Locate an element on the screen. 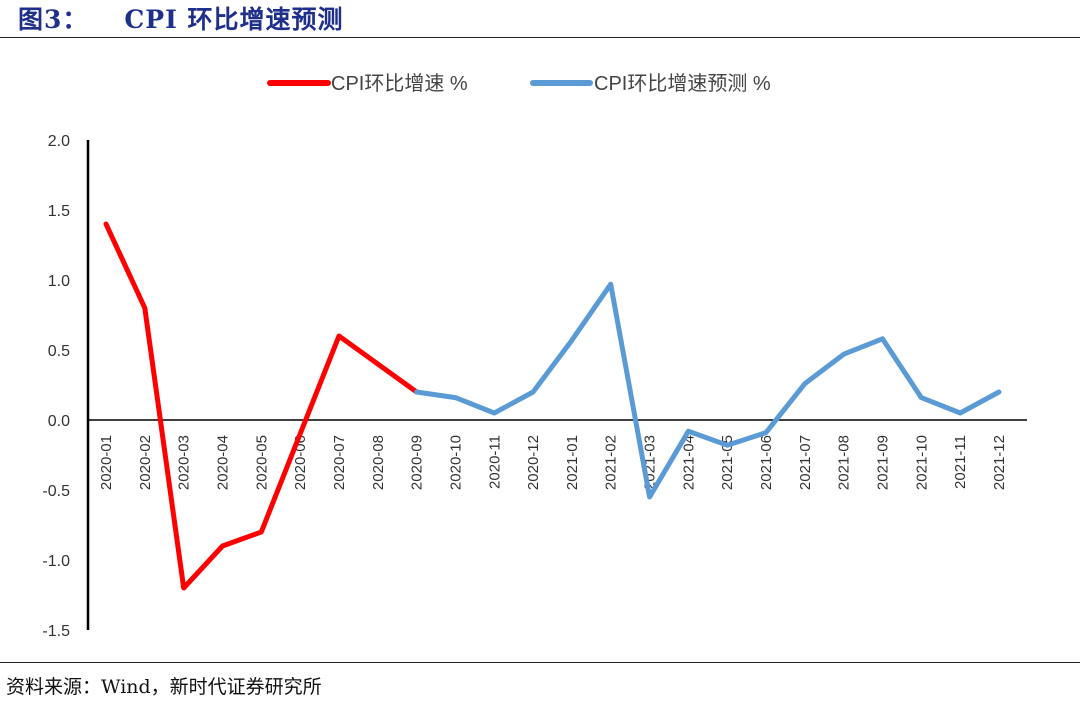  x-tick-label: 2020-10 is located at coordinates (455, 462).